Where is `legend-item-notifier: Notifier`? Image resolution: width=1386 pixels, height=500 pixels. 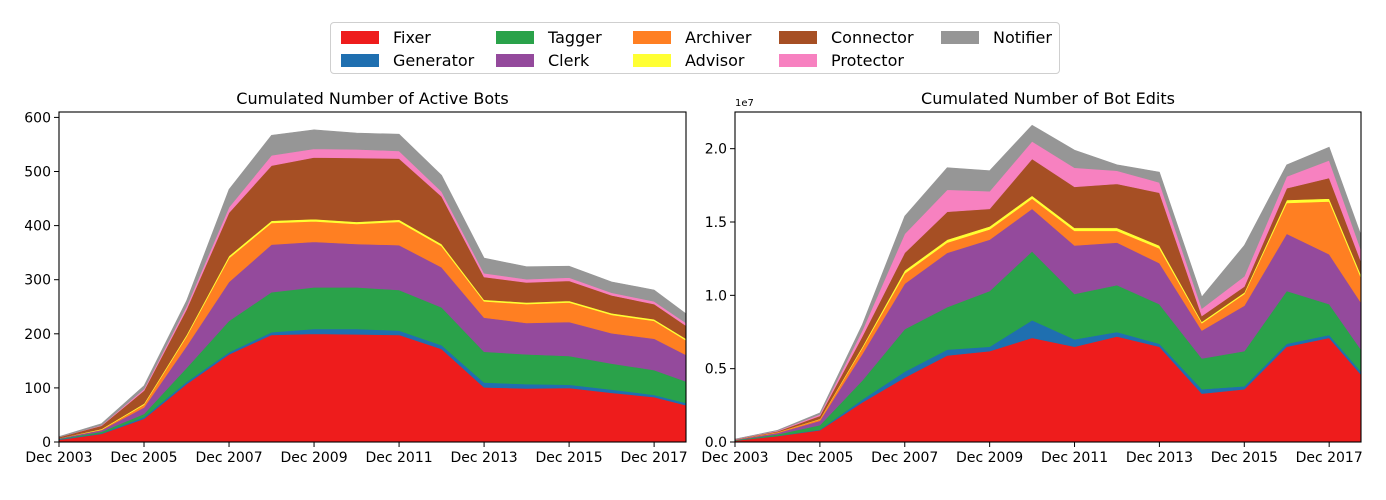 legend-item-notifier: Notifier is located at coordinates (996, 37).